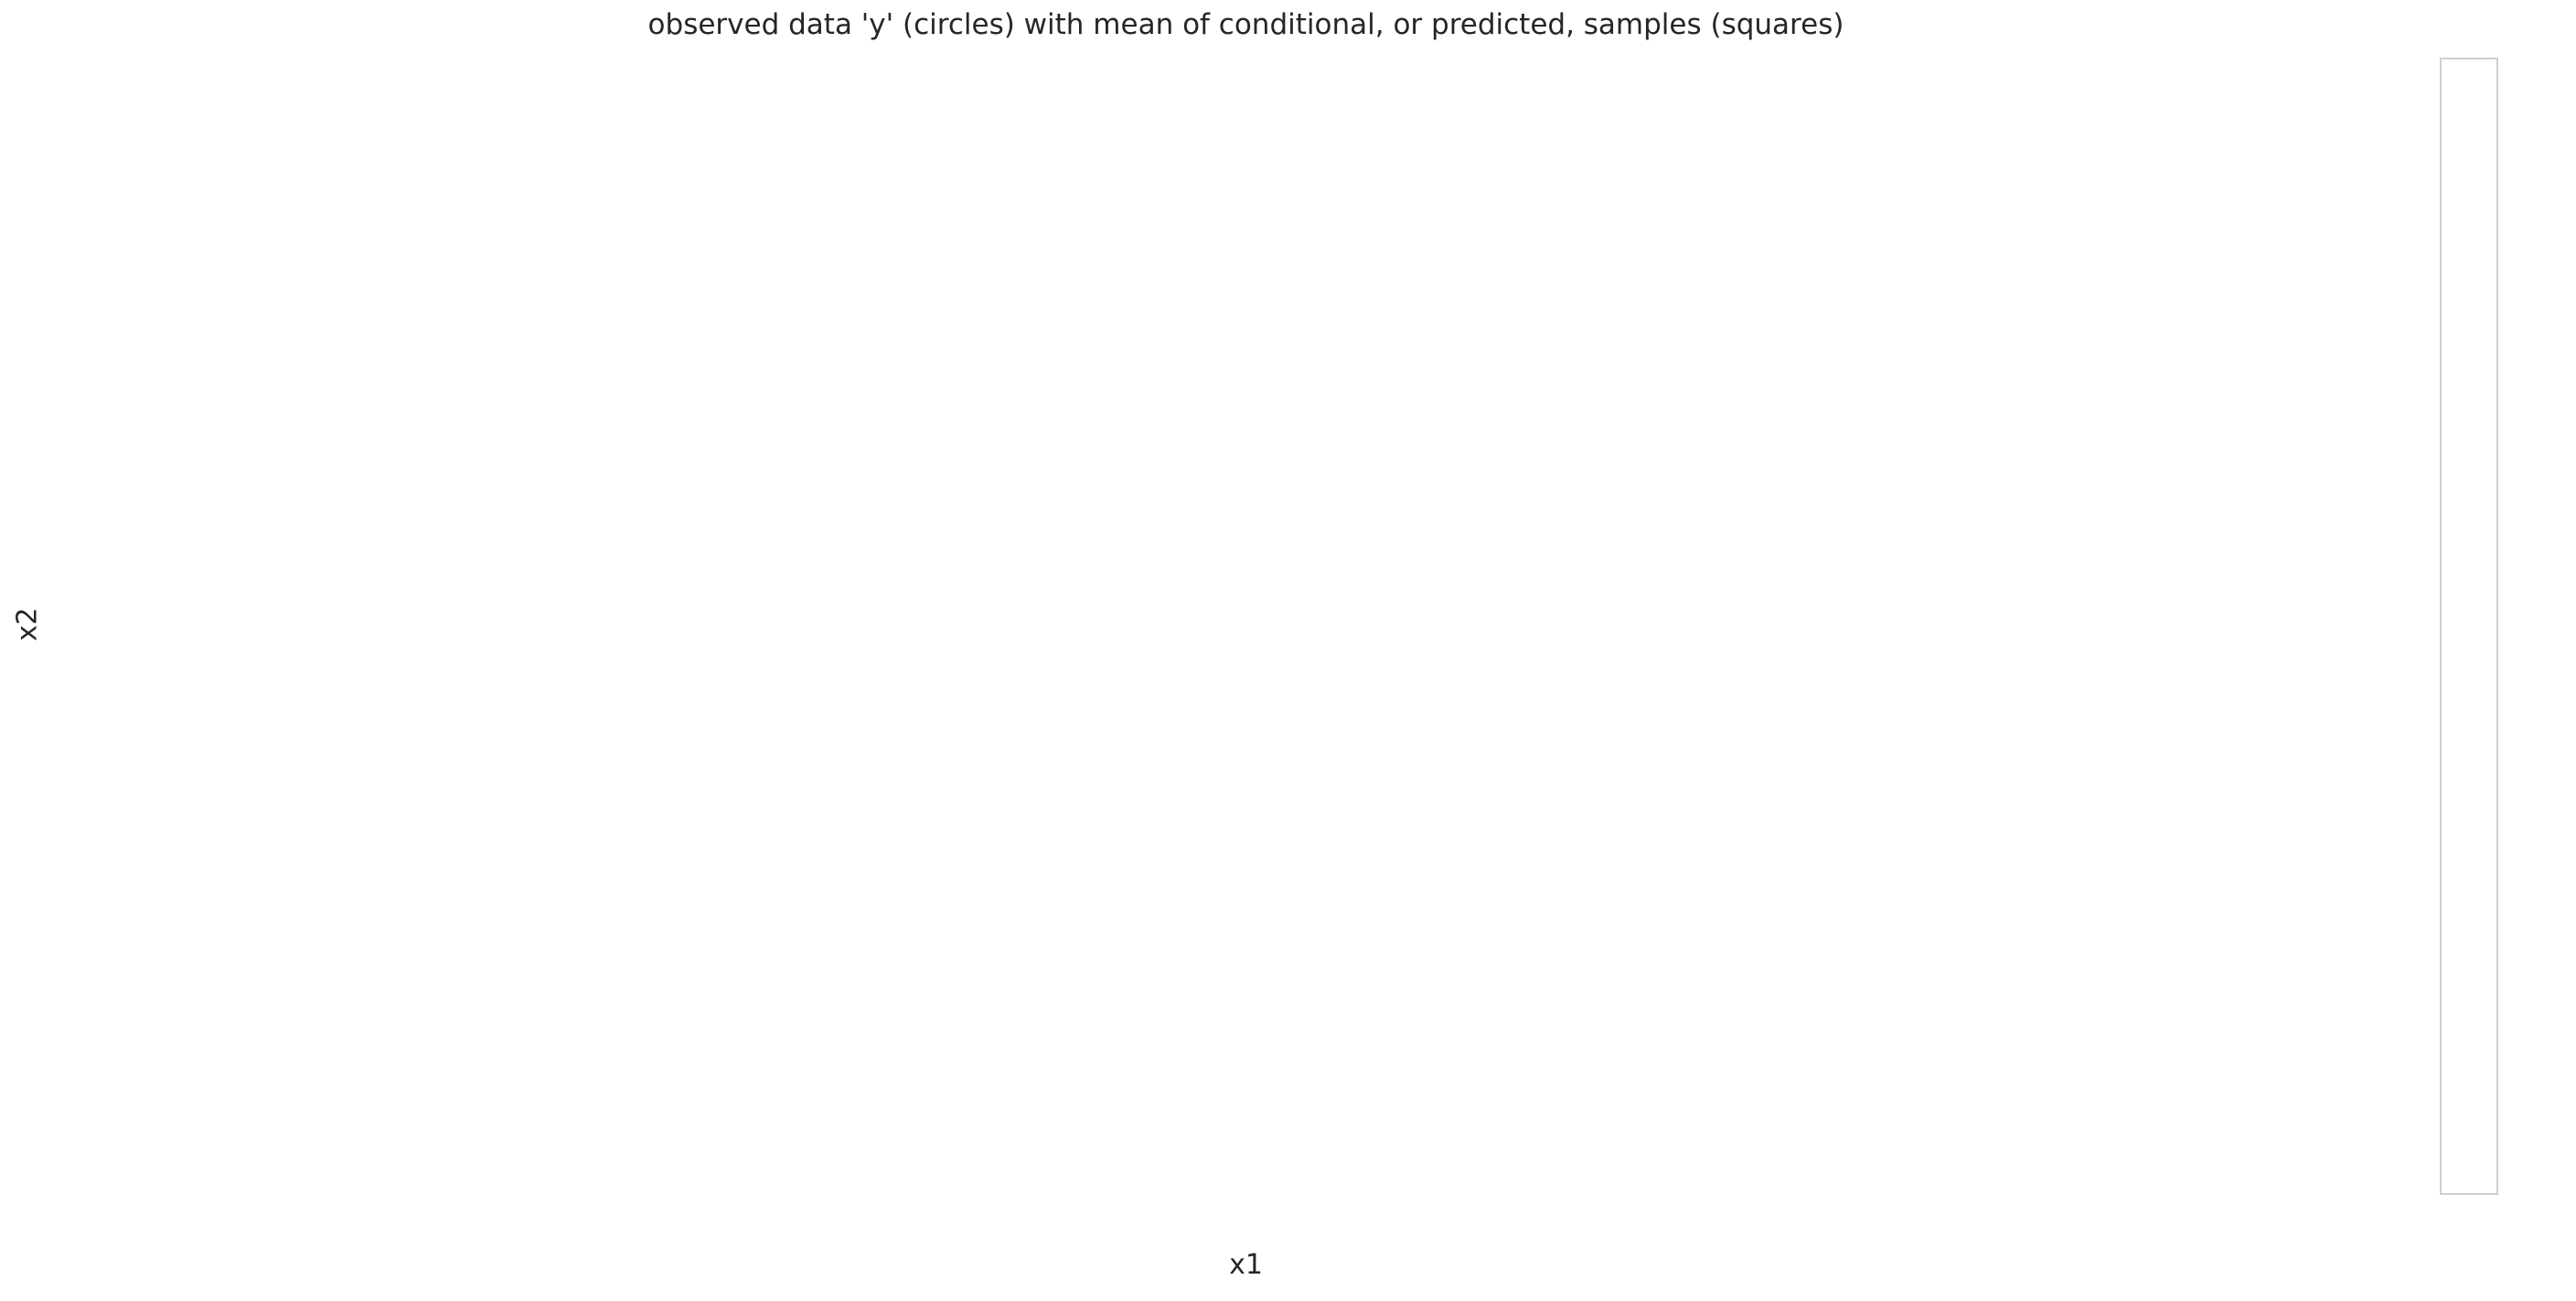  I want to click on y-axis-label: x2, so click(27, 625).